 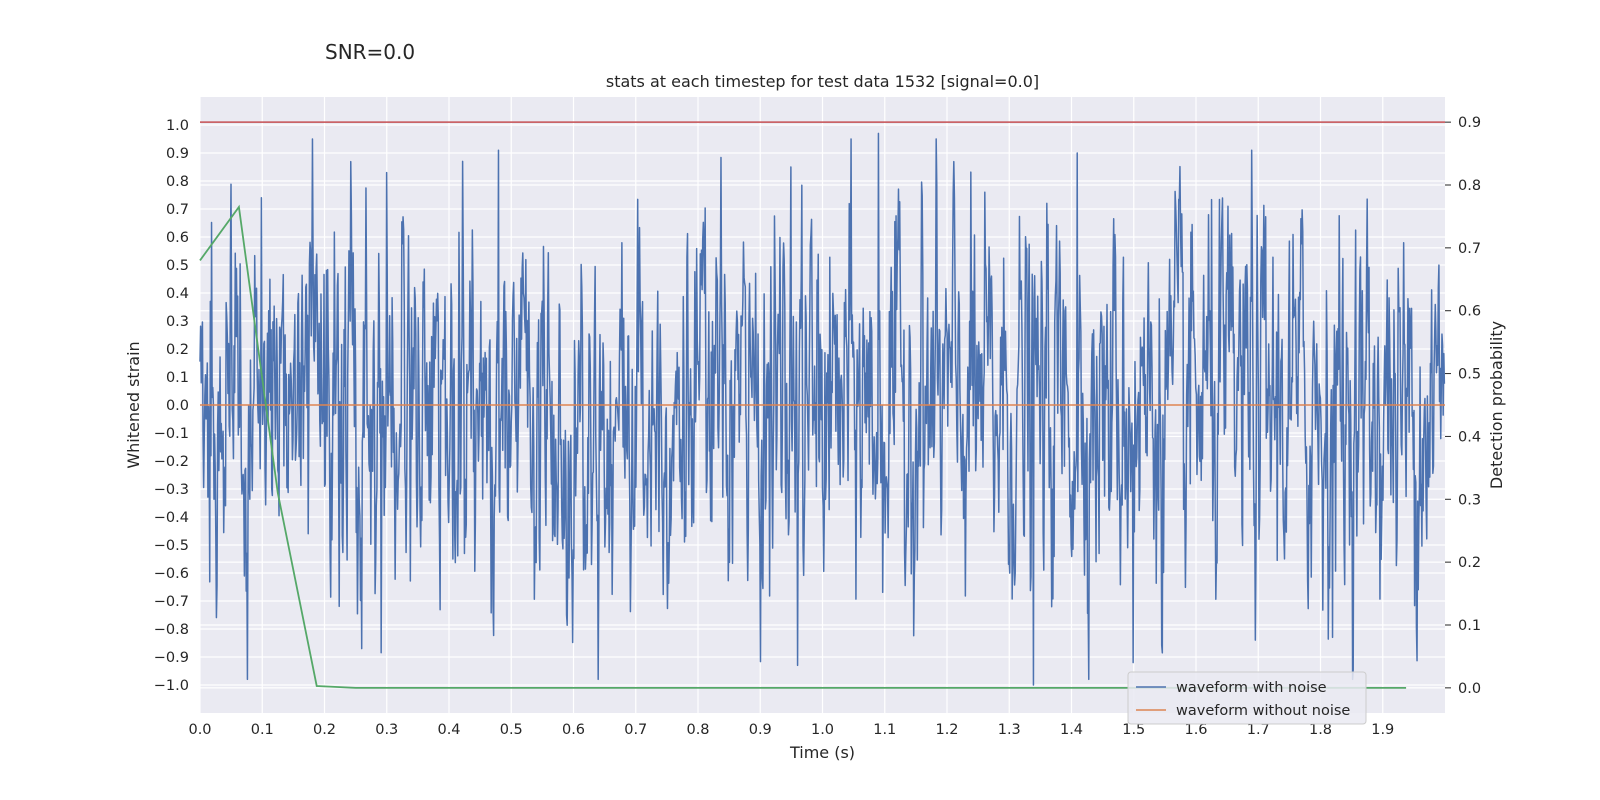 What do you see at coordinates (760, 730) in the screenshot?
I see `x-tick-label: 0.9` at bounding box center [760, 730].